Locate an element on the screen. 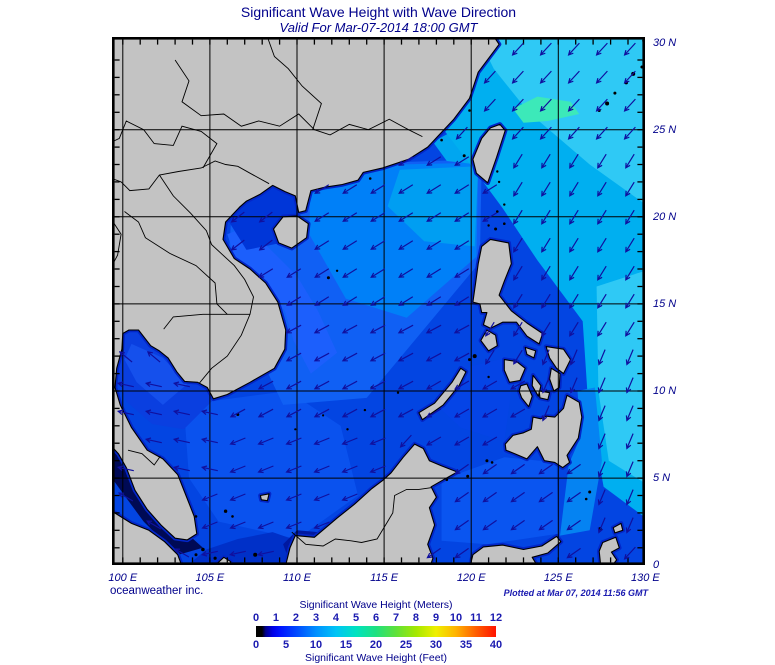 This screenshot has height=665, width=775. legend-tick: 20 is located at coordinates (376, 645).